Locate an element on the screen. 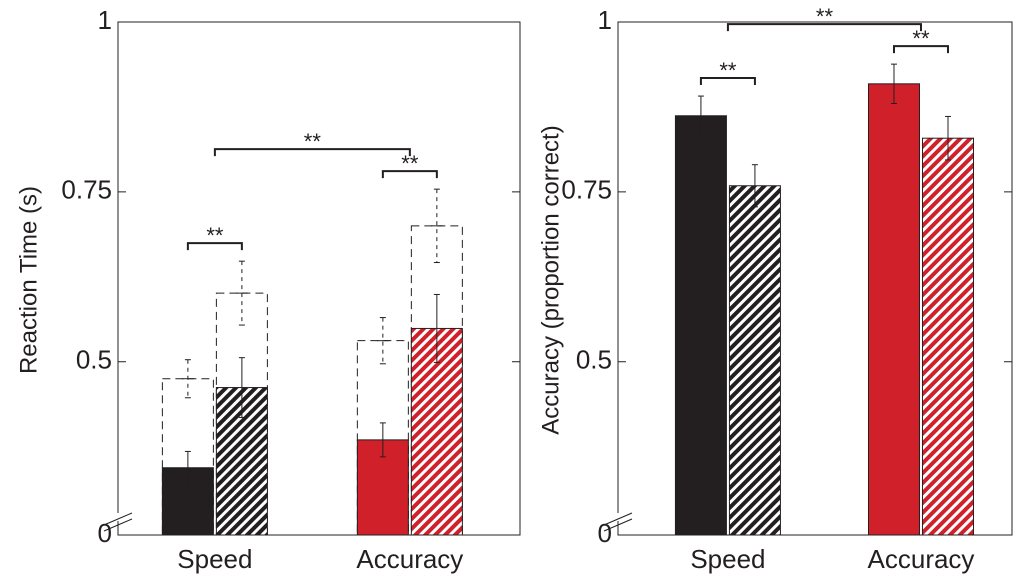 This screenshot has height=582, width=1015. y-axis-label: Accuracy (proportion correct) is located at coordinates (550, 279).